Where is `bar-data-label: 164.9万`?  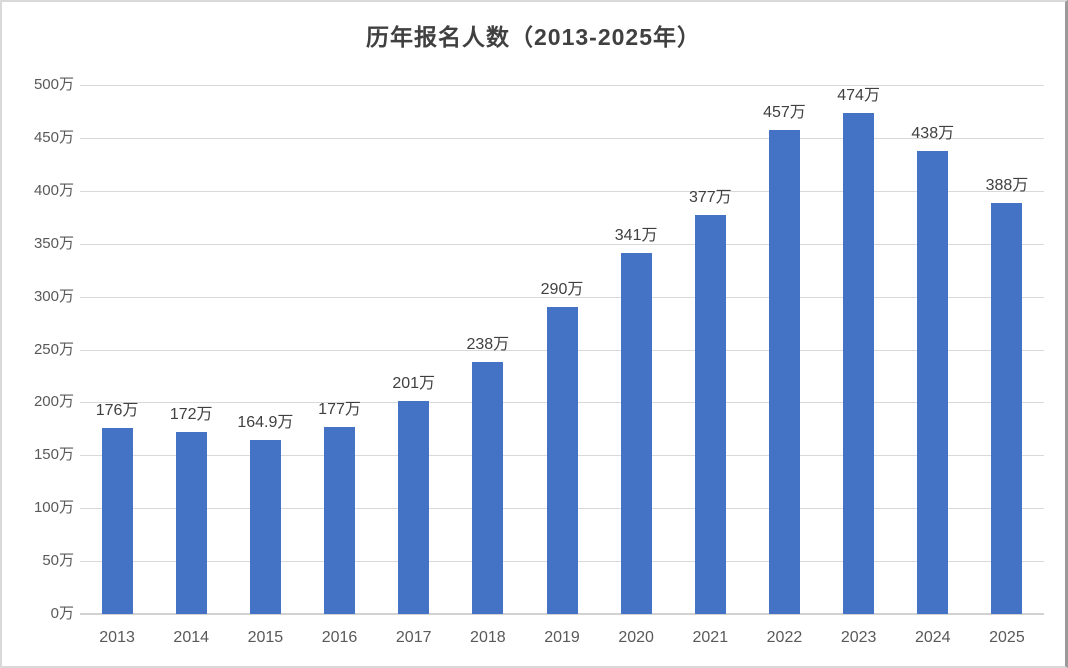
bar-data-label: 164.9万 is located at coordinates (265, 422).